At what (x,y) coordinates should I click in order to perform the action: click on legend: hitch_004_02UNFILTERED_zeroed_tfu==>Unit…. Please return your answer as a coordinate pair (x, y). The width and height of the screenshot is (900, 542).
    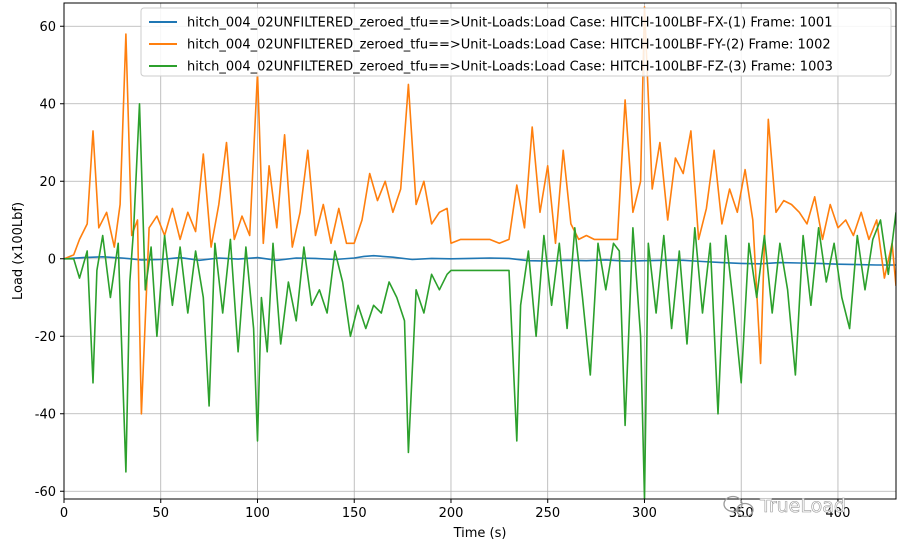
    Looking at the image, I should click on (516, 42).